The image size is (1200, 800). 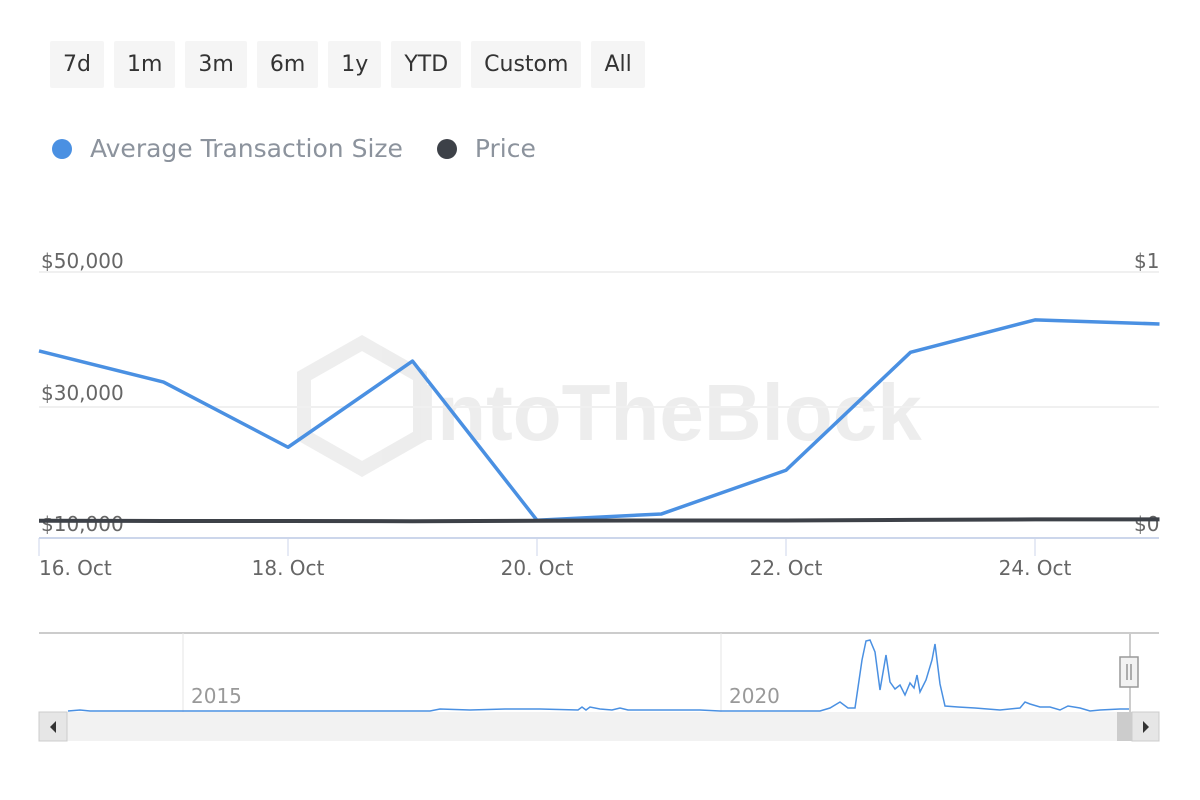 I want to click on navigator: 2015 2020, so click(x=599, y=687).